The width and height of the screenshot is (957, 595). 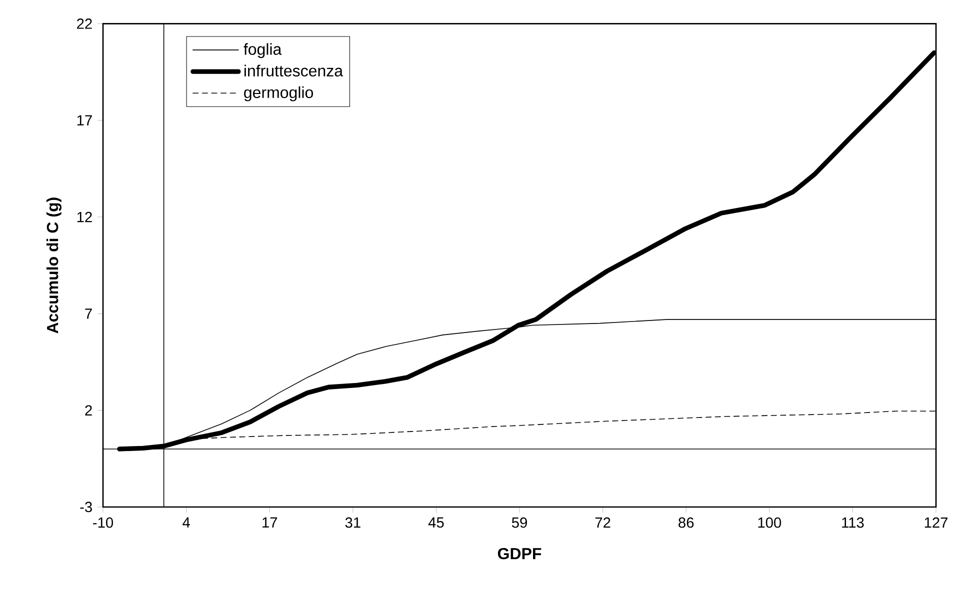 I want to click on x-tick-label: 31, so click(x=352, y=522).